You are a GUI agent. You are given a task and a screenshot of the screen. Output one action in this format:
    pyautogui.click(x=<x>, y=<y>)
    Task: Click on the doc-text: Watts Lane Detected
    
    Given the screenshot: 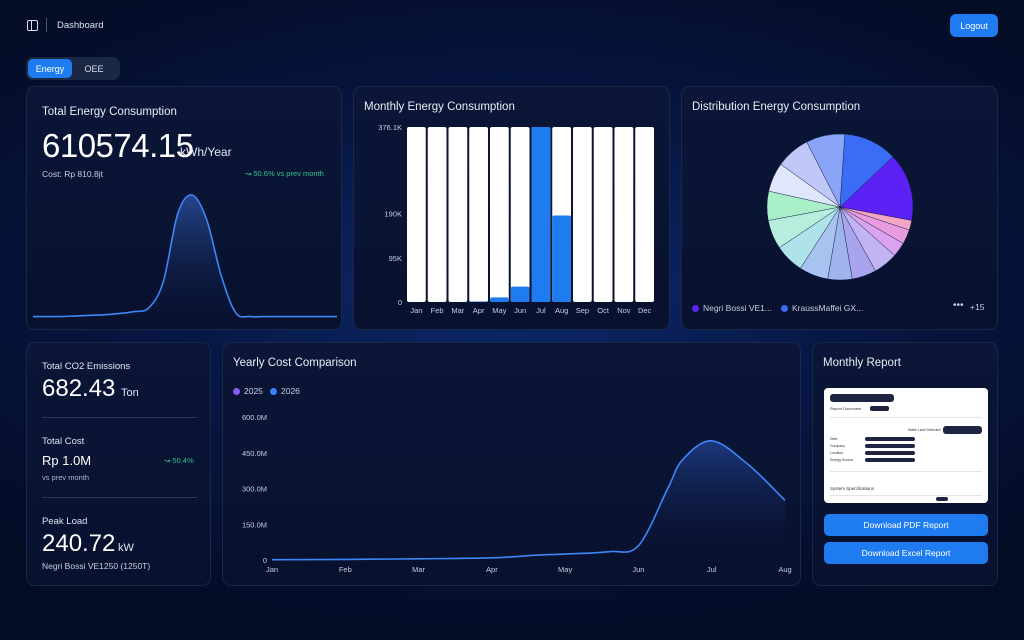 What is the action you would take?
    pyautogui.click(x=924, y=430)
    